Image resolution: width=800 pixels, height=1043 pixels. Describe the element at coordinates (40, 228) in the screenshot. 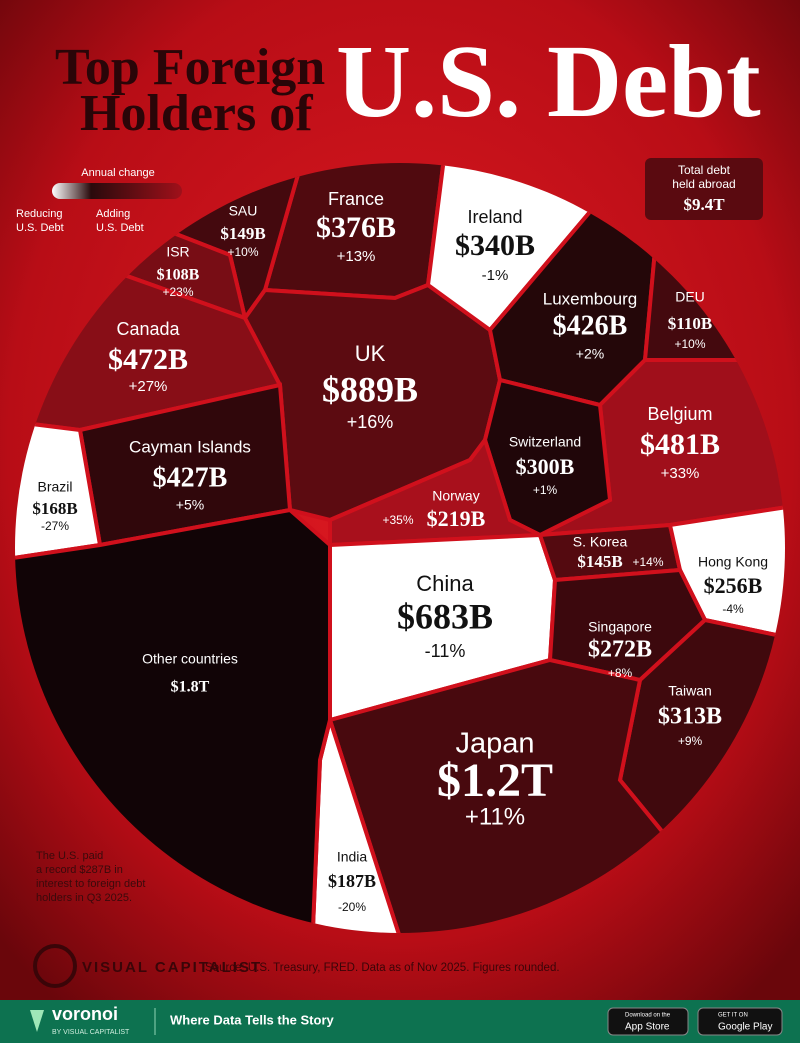

I see `legend-low: U.S. Debt` at that location.